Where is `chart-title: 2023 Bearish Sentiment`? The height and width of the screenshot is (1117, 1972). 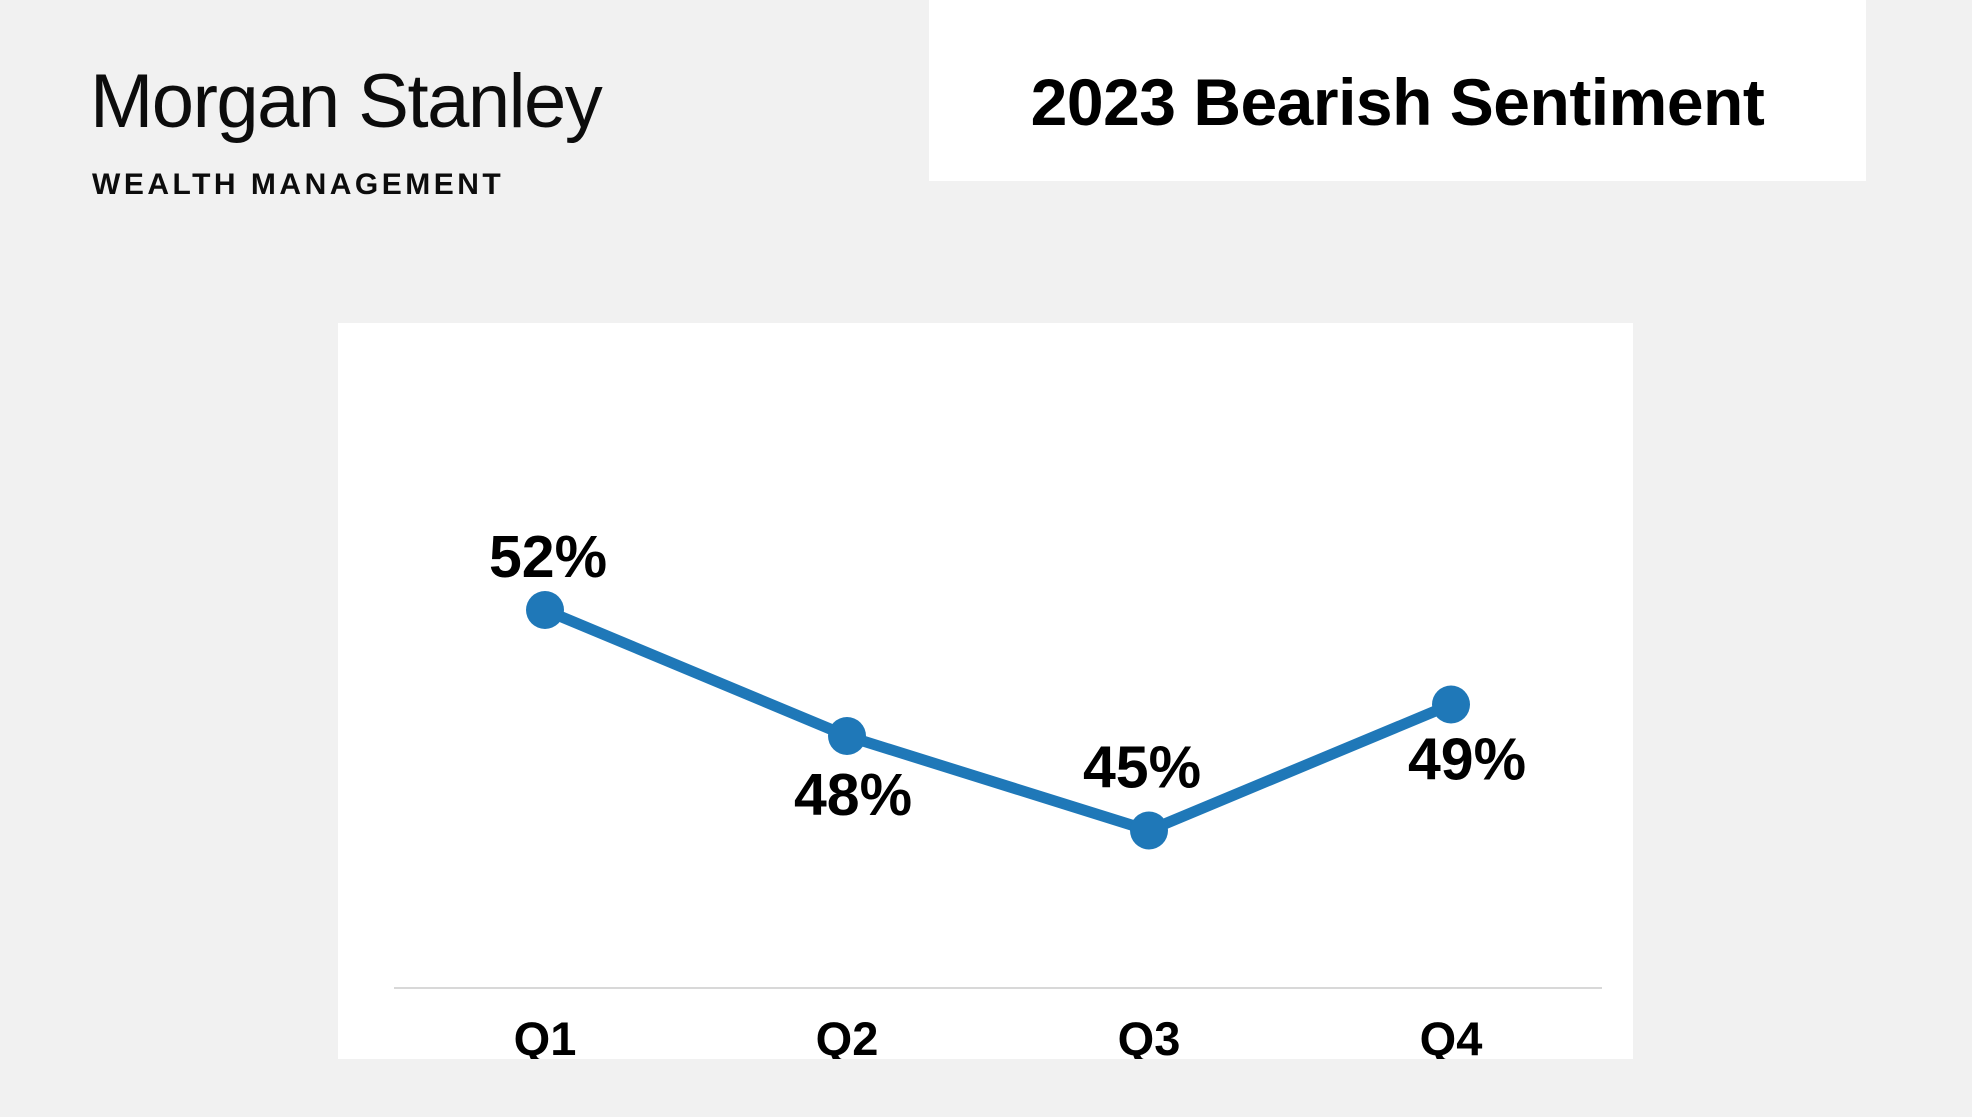
chart-title: 2023 Bearish Sentiment is located at coordinates (1397, 101).